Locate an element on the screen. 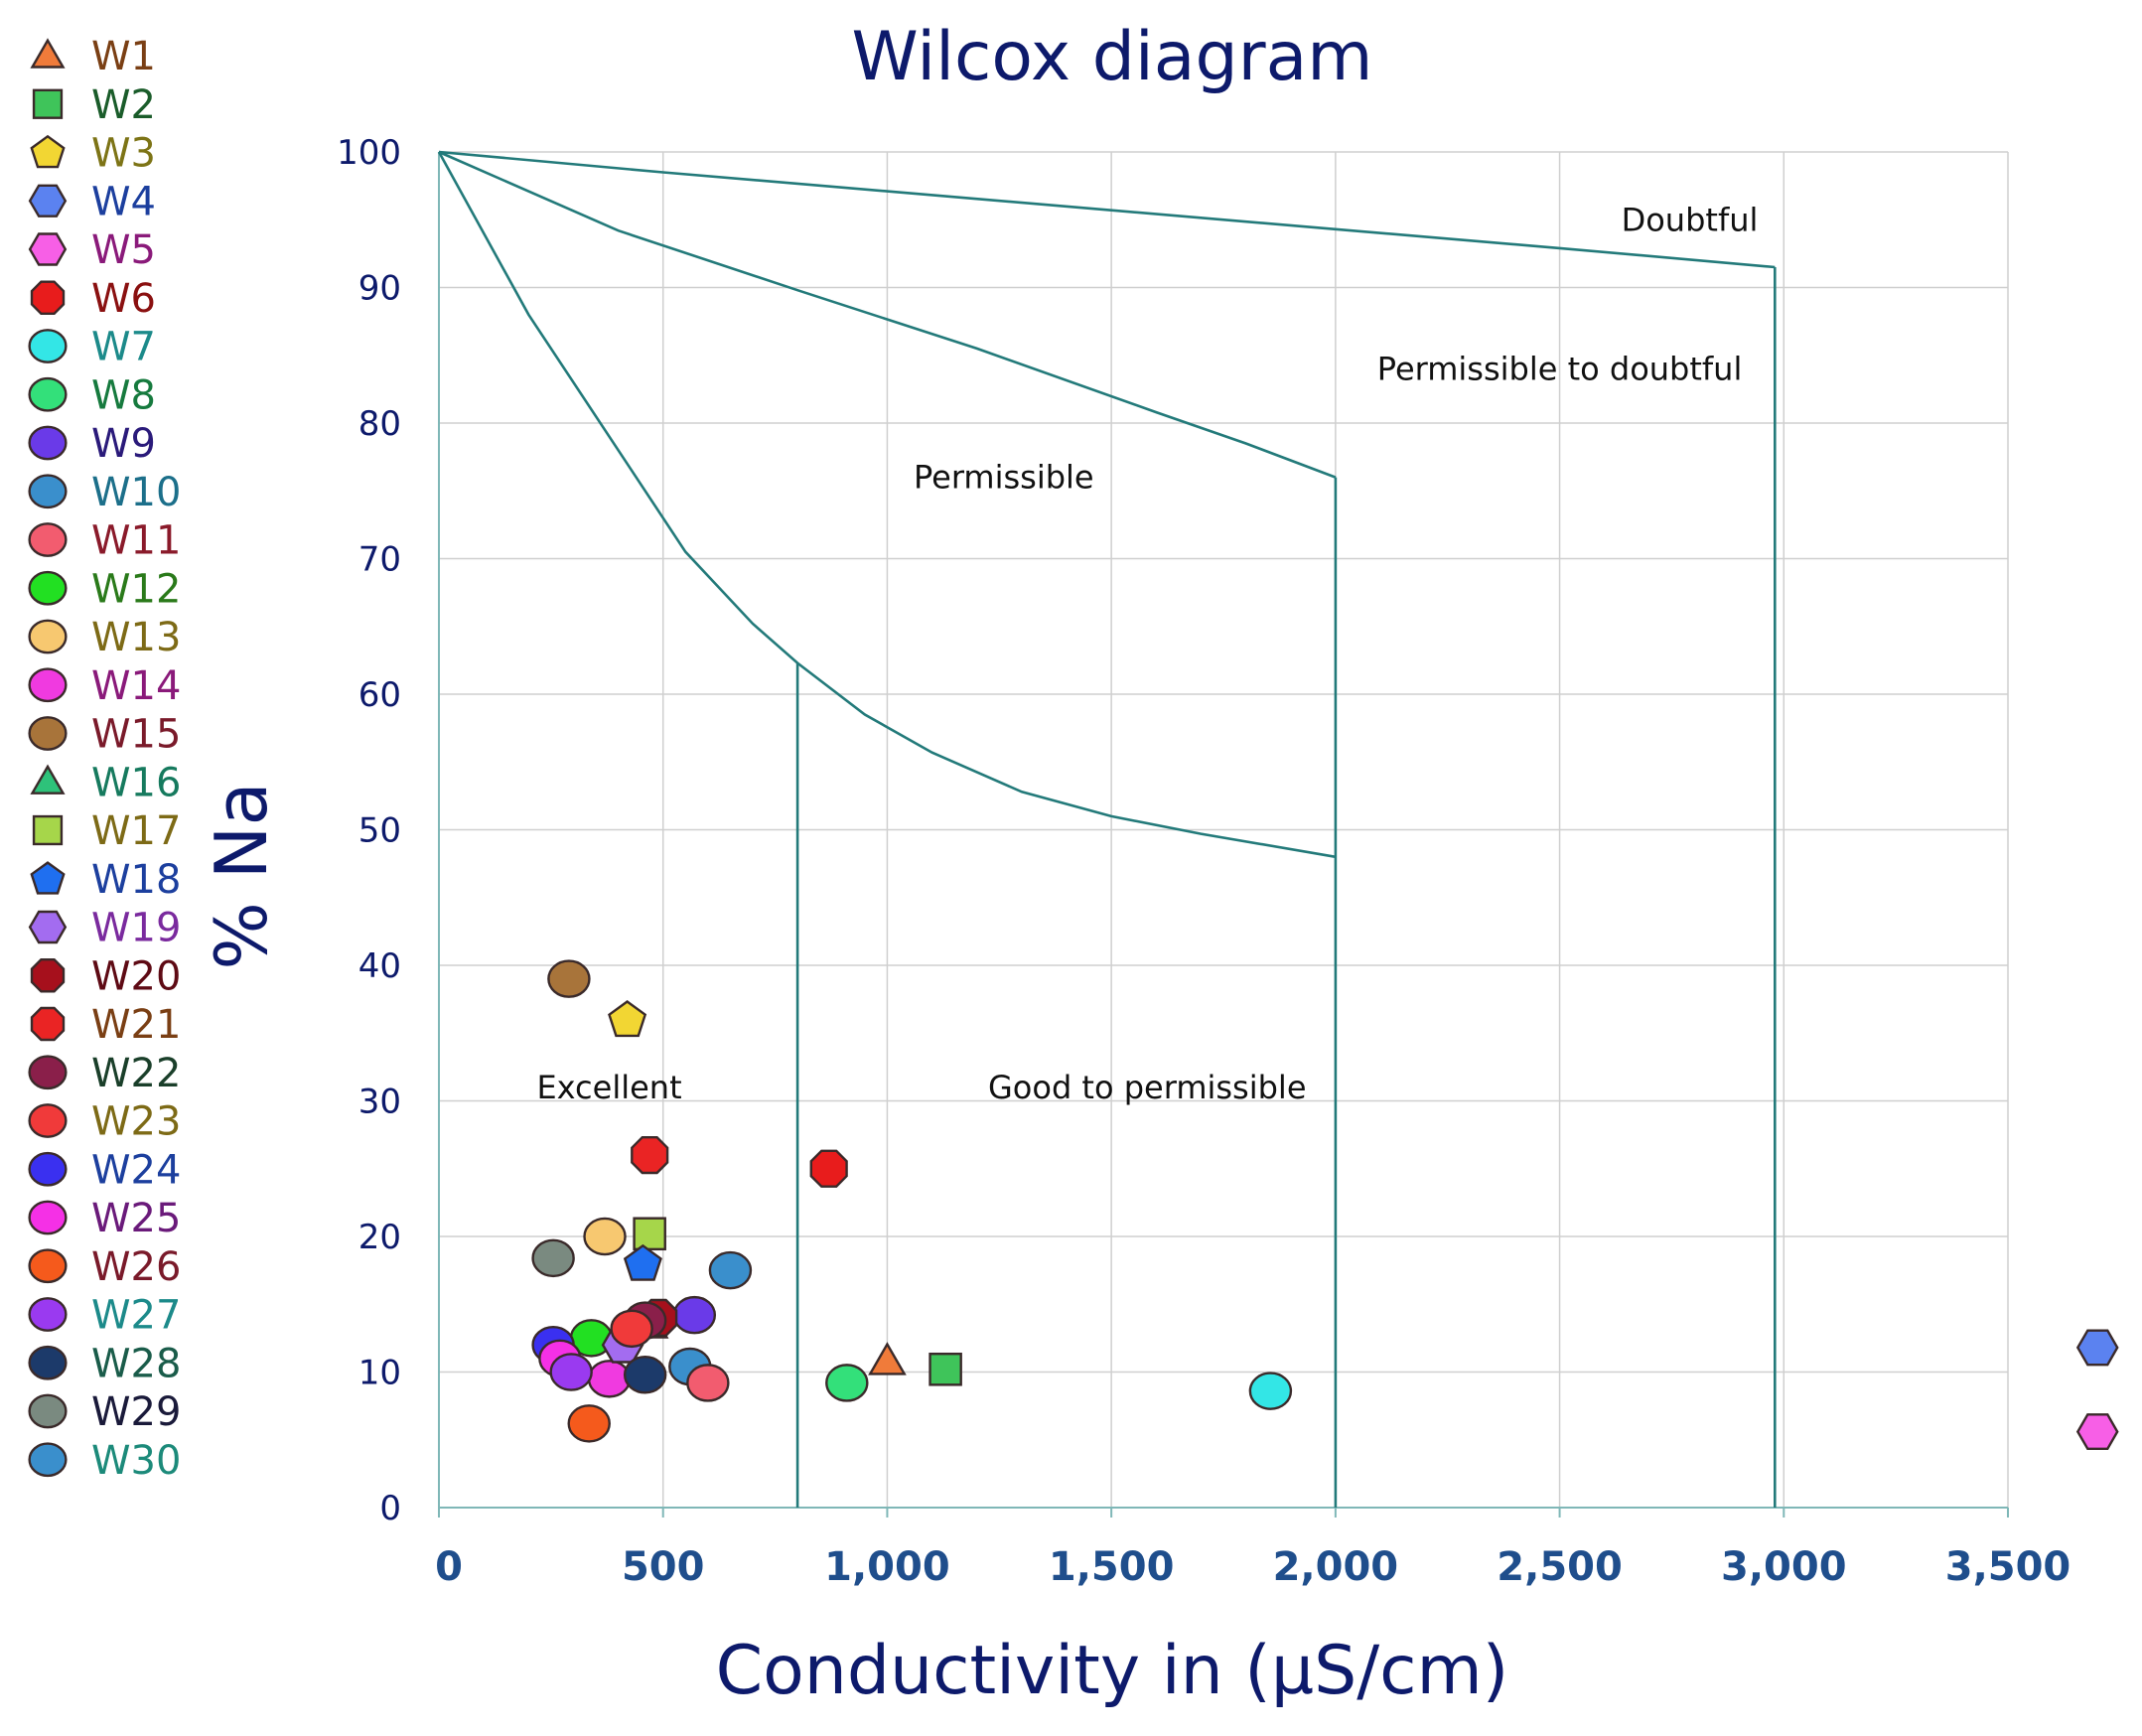 This screenshot has width=2142, height=1736. legend-marker-w4 is located at coordinates (48, 201).